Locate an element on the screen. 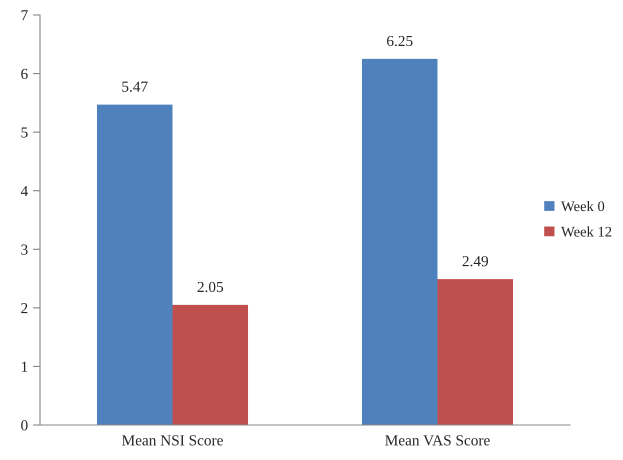 The width and height of the screenshot is (623, 460). data-label: 5.47 is located at coordinates (135, 87).